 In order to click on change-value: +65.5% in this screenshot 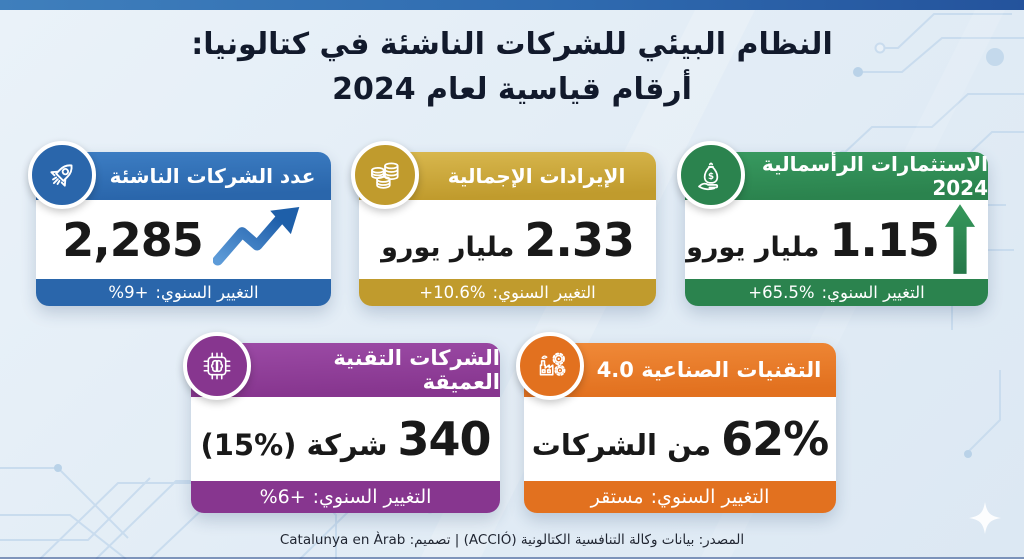, I will do `click(781, 292)`.